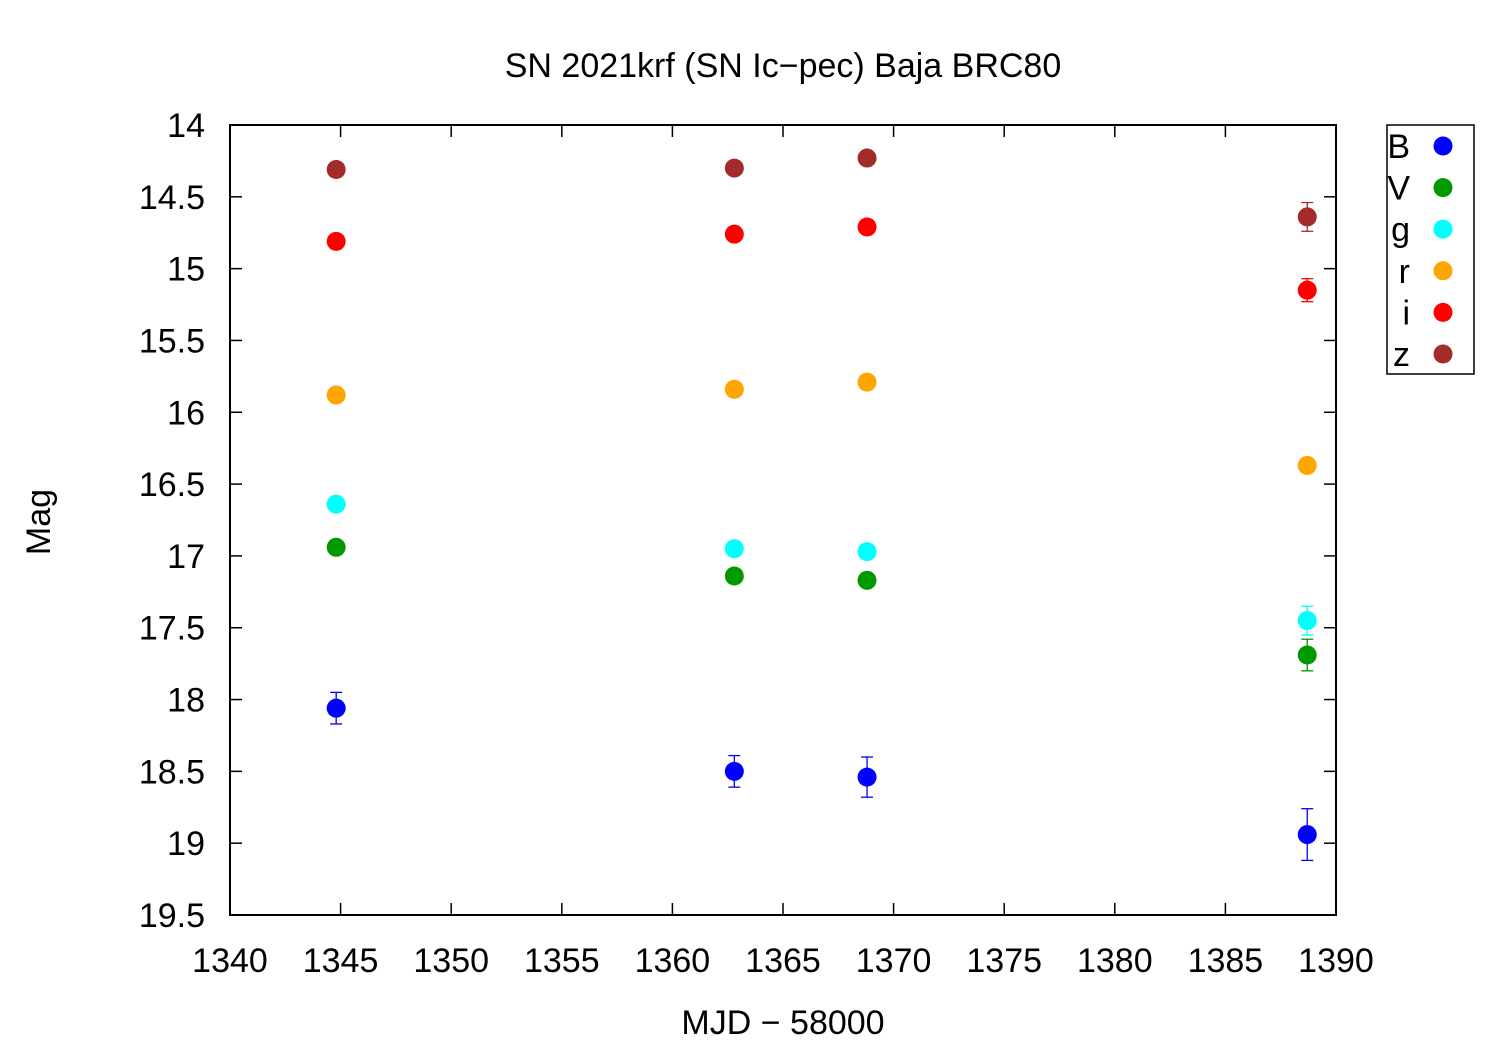  I want to click on legend-marker-z, so click(1443, 354).